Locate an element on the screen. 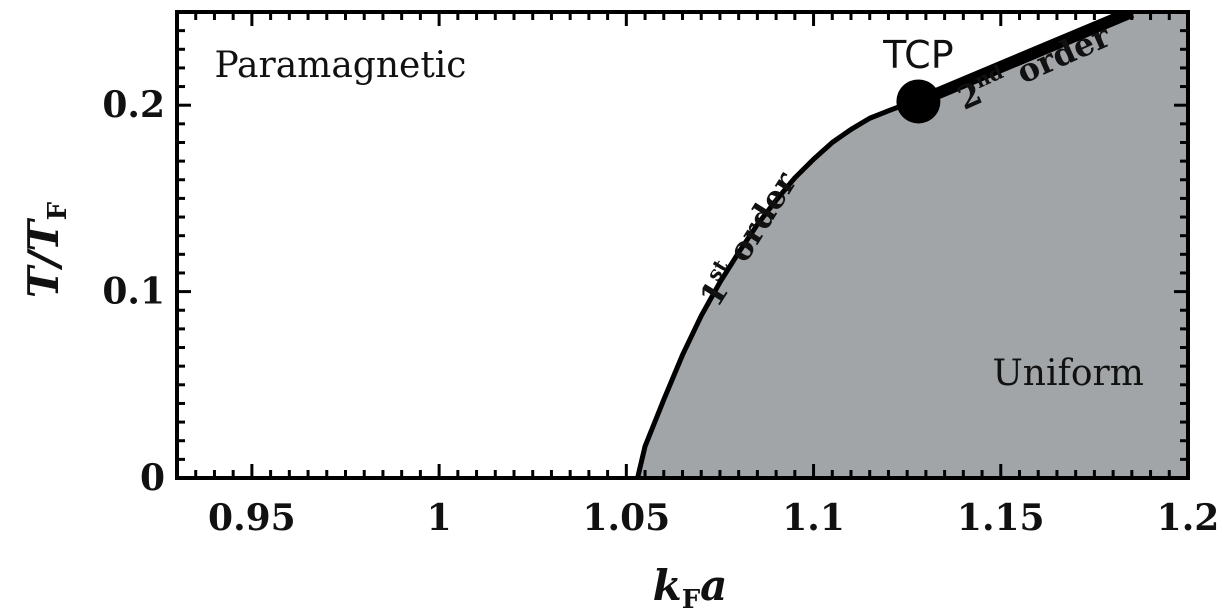 The image size is (1230, 610). y-axis-label-subscript: F is located at coordinates (58, 210).